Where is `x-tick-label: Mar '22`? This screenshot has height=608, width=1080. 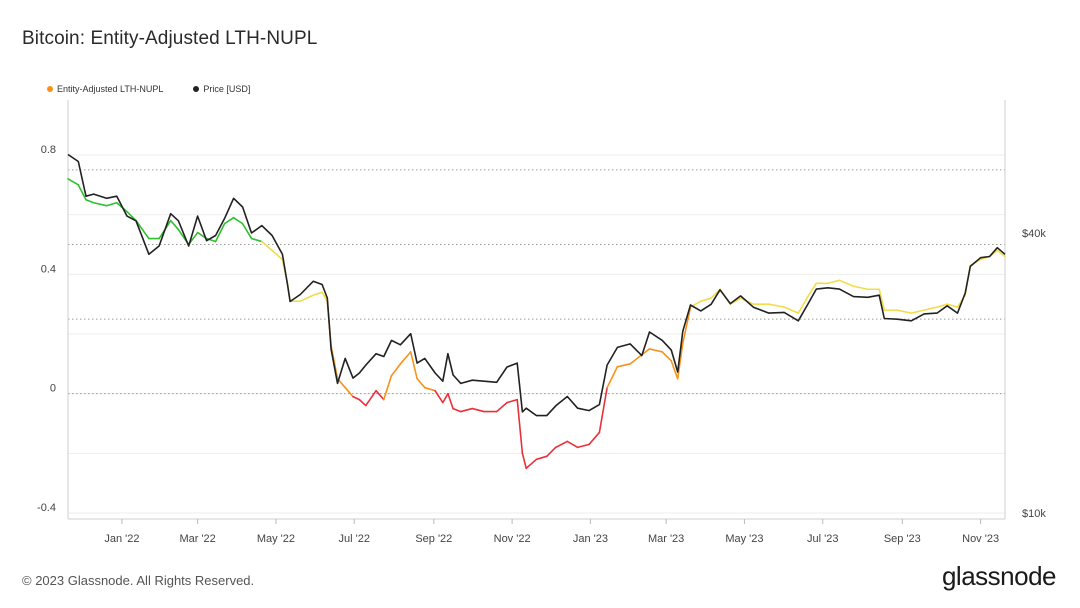 x-tick-label: Mar '22 is located at coordinates (197, 539).